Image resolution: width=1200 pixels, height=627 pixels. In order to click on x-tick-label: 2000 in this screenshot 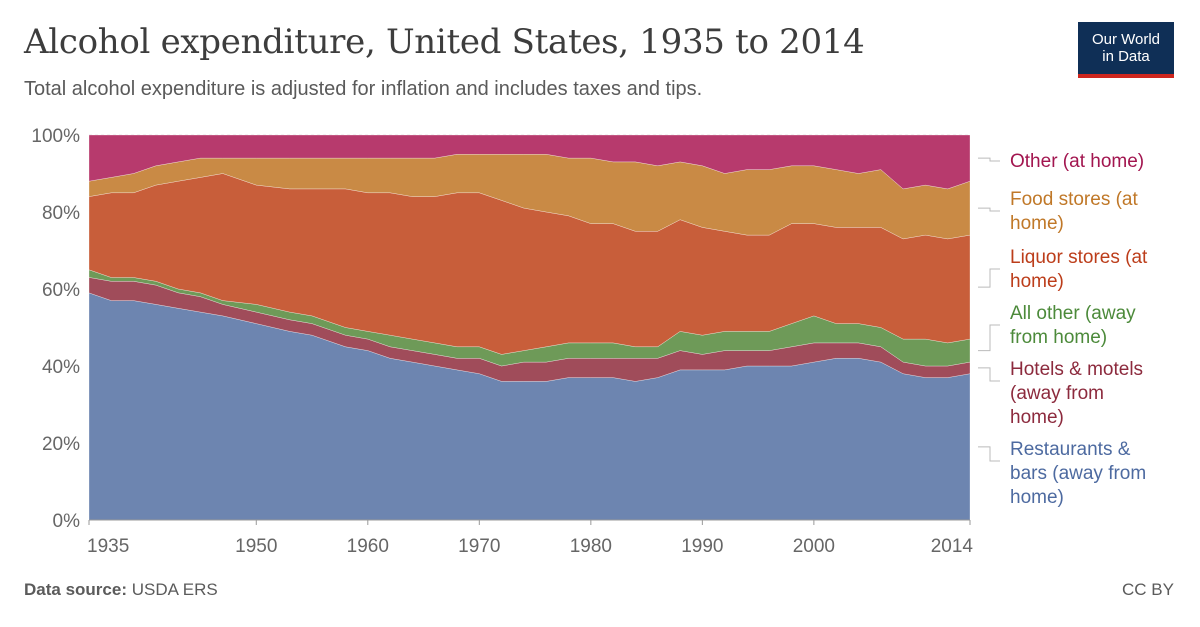, I will do `click(814, 546)`.